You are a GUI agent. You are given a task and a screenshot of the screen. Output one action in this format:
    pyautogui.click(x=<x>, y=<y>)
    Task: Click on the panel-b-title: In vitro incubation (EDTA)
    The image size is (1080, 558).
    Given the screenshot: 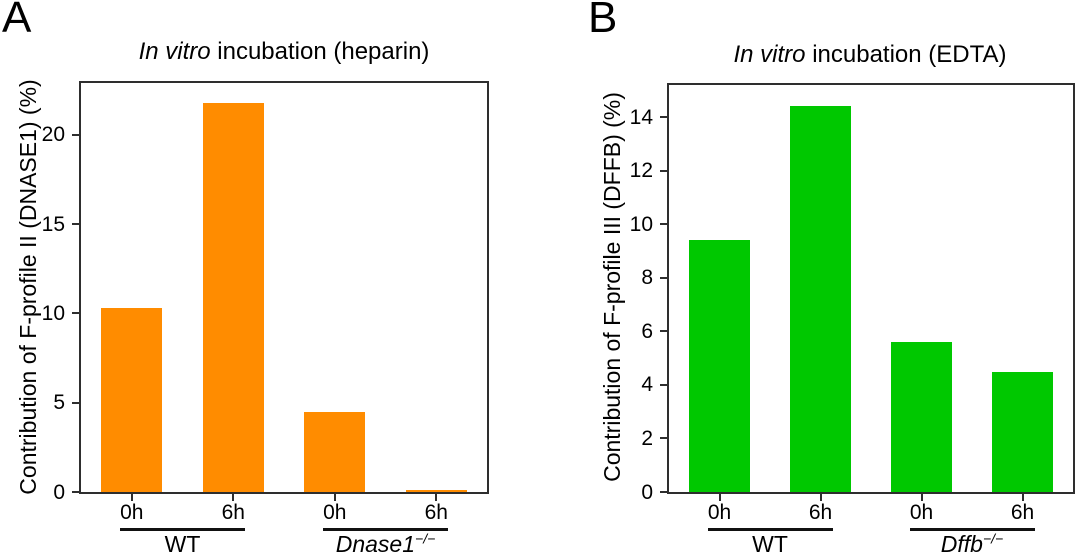 What is the action you would take?
    pyautogui.click(x=870, y=55)
    